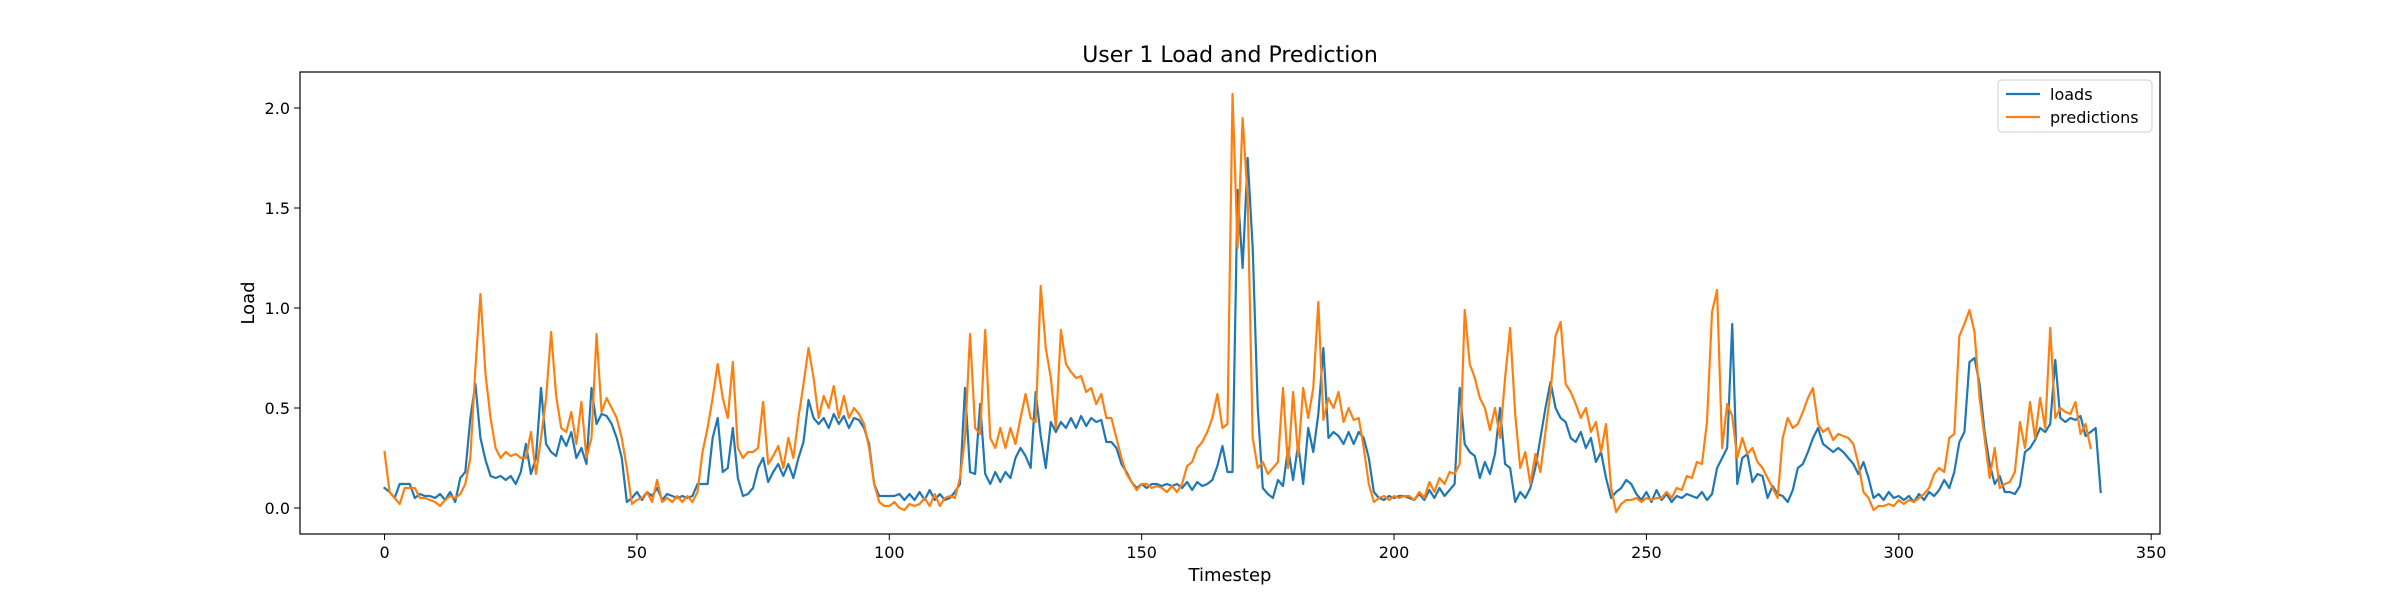 The height and width of the screenshot is (600, 2400). Describe the element at coordinates (2151, 552) in the screenshot. I see `x-tick-label: 350` at that location.